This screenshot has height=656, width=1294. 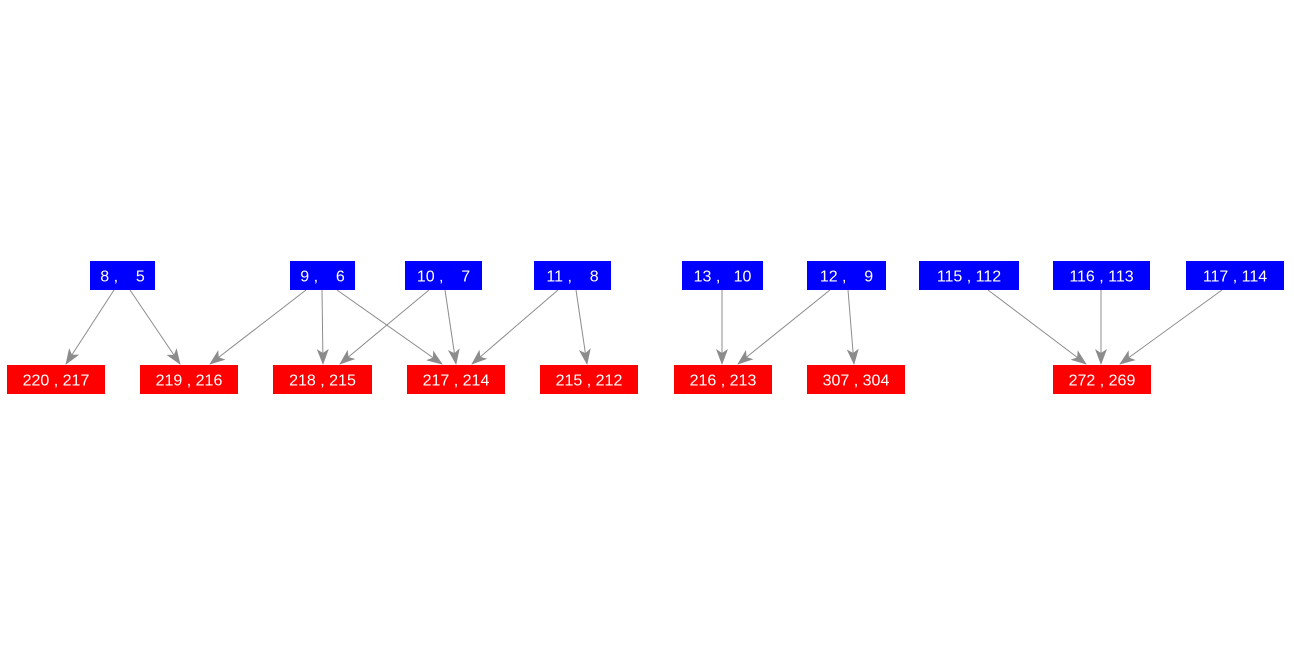 I want to click on source-node-label: 116 , 113, so click(x=1101, y=277).